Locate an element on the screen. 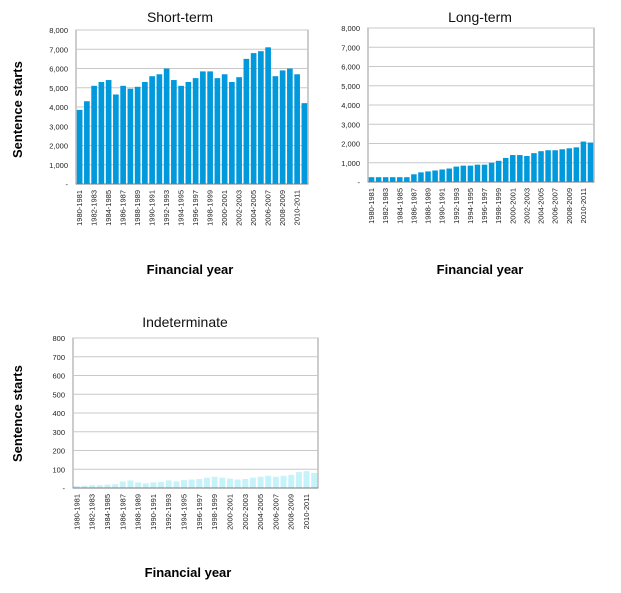  x-tick-label: 1982-1983 is located at coordinates (385, 206).